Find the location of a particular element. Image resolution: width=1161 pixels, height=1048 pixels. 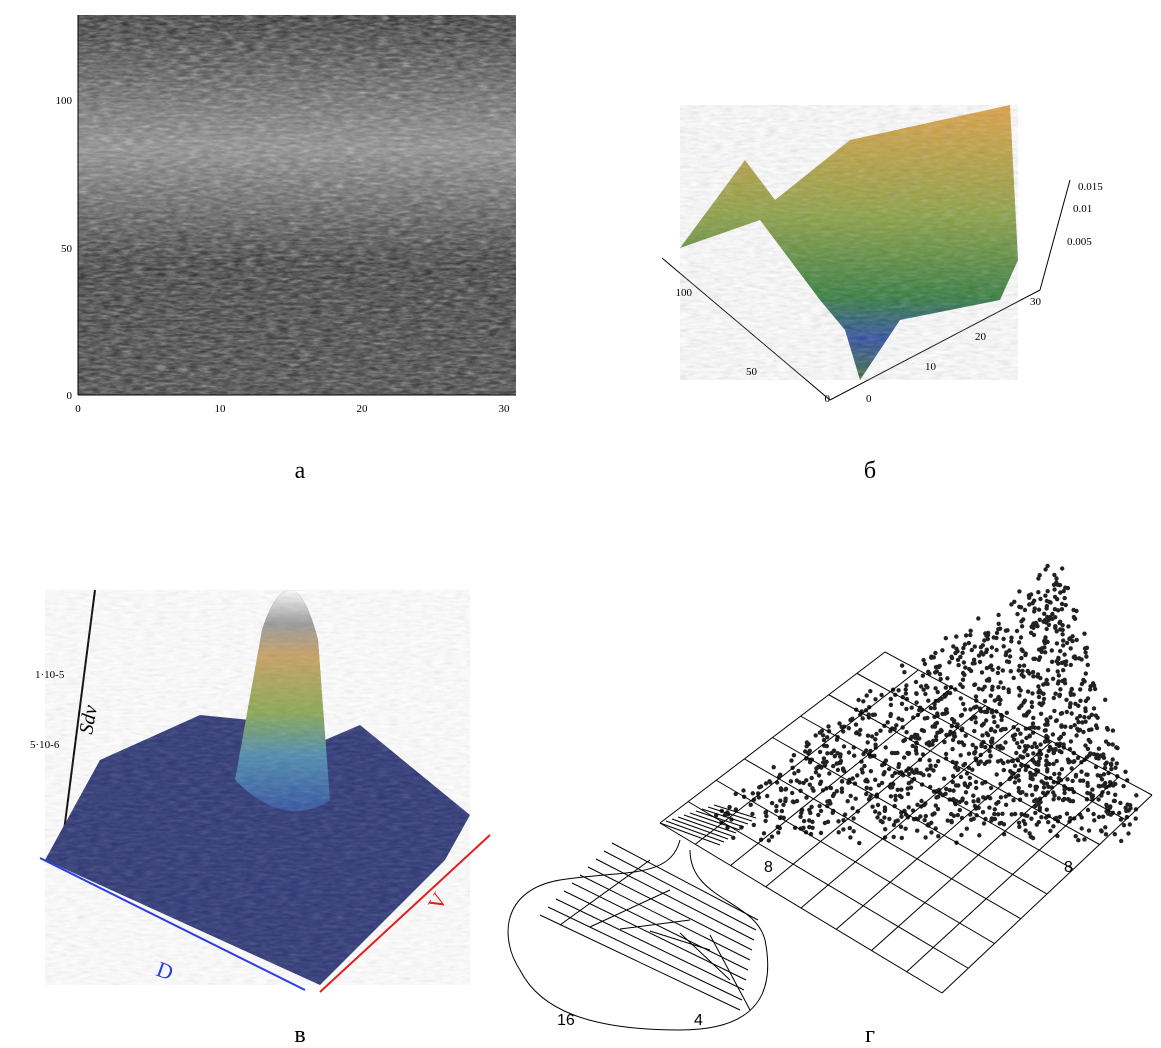

texture is located at coordinates (297, 205).